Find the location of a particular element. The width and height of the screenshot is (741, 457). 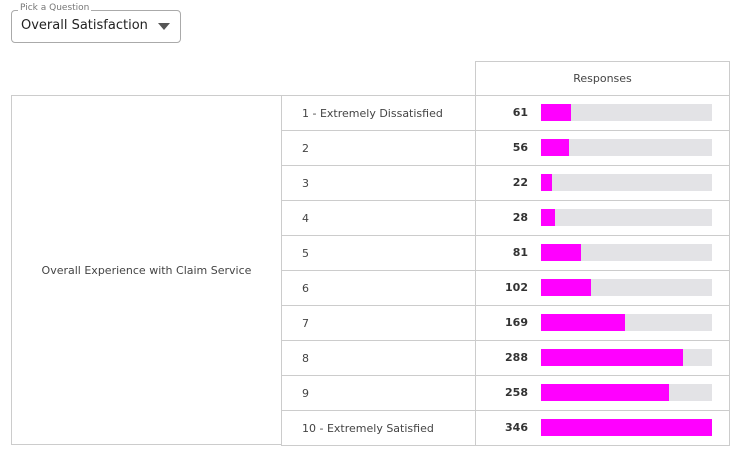

row-value: 28 is located at coordinates (520, 217).